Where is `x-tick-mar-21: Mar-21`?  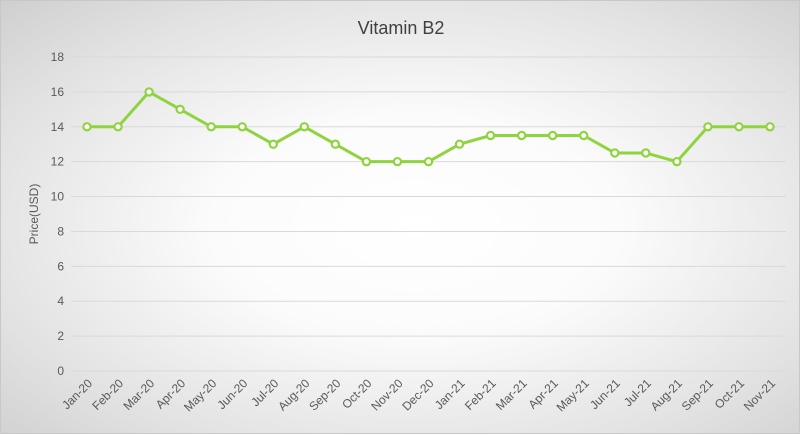
x-tick-mar-21: Mar-21 is located at coordinates (511, 394).